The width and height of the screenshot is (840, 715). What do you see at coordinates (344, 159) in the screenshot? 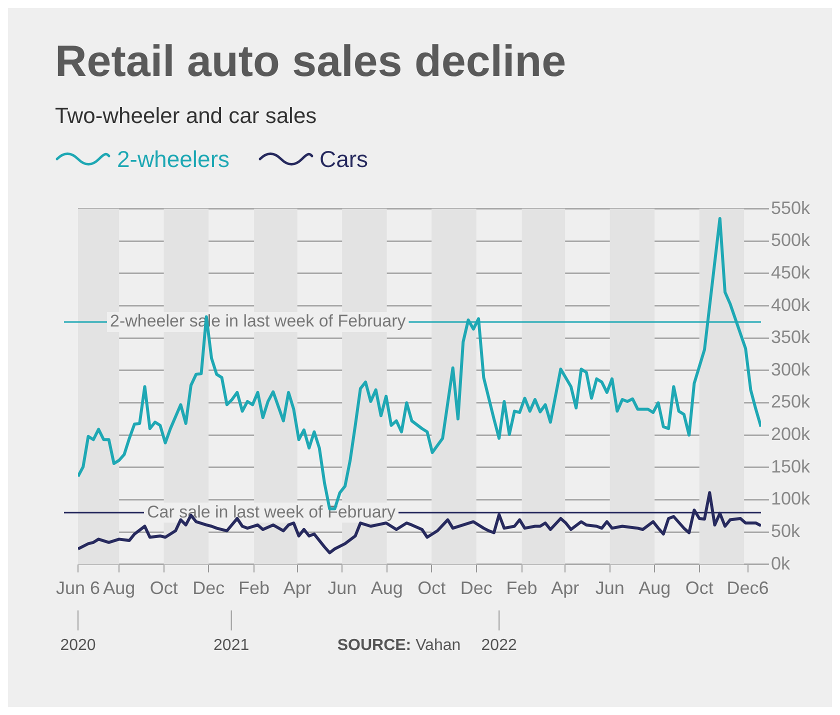
I see `legend-label: Cars` at bounding box center [344, 159].